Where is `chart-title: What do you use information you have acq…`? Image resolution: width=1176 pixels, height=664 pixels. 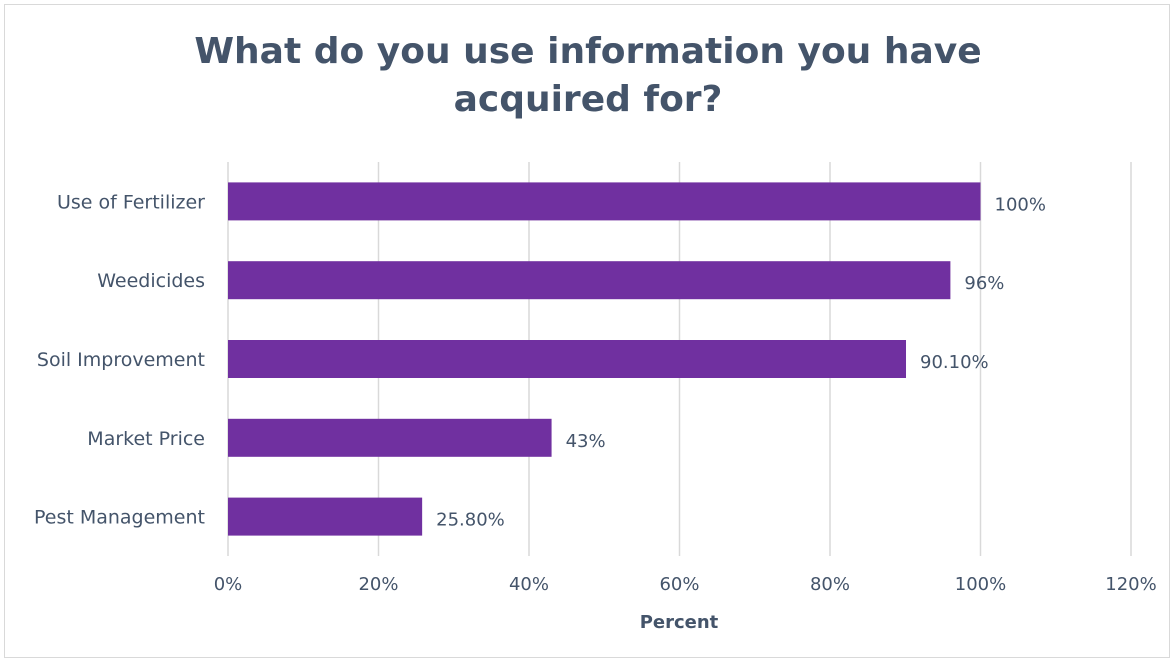
chart-title: What do you use information you have acq… is located at coordinates (588, 76).